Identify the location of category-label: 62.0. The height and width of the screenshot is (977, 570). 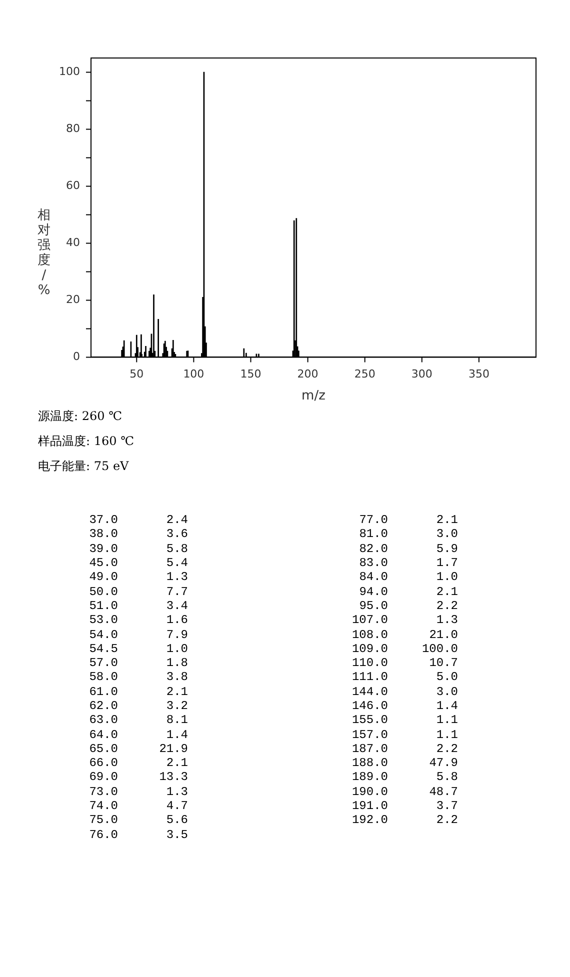
(103, 706).